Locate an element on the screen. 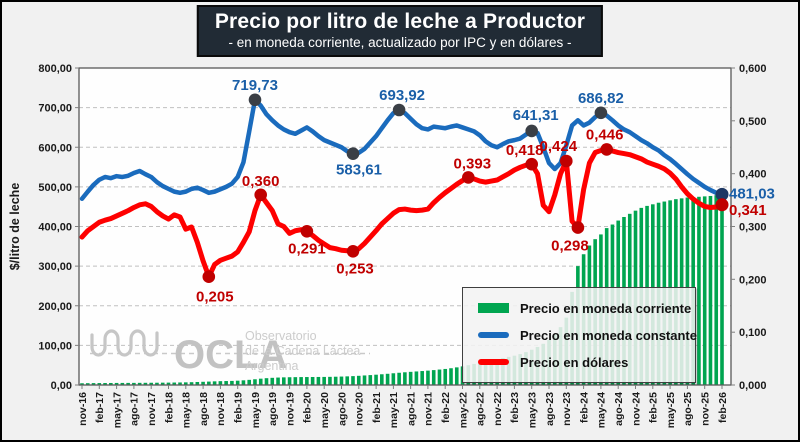  svg-text: 400,00 is located at coordinates (55, 228).